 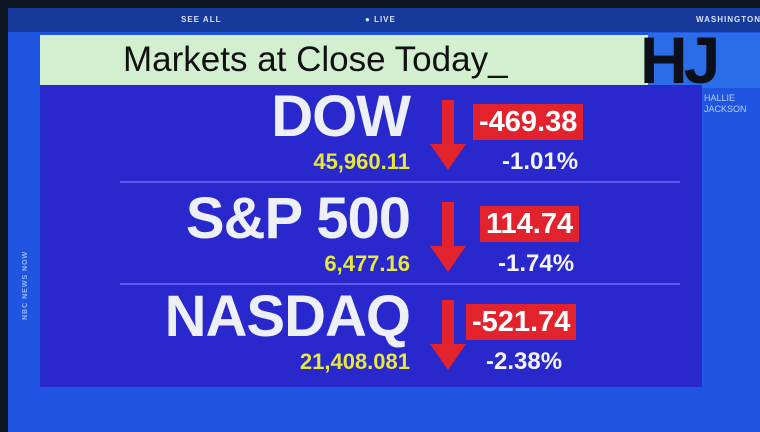 What do you see at coordinates (528, 122) in the screenshot?
I see `change-badge: -469.38` at bounding box center [528, 122].